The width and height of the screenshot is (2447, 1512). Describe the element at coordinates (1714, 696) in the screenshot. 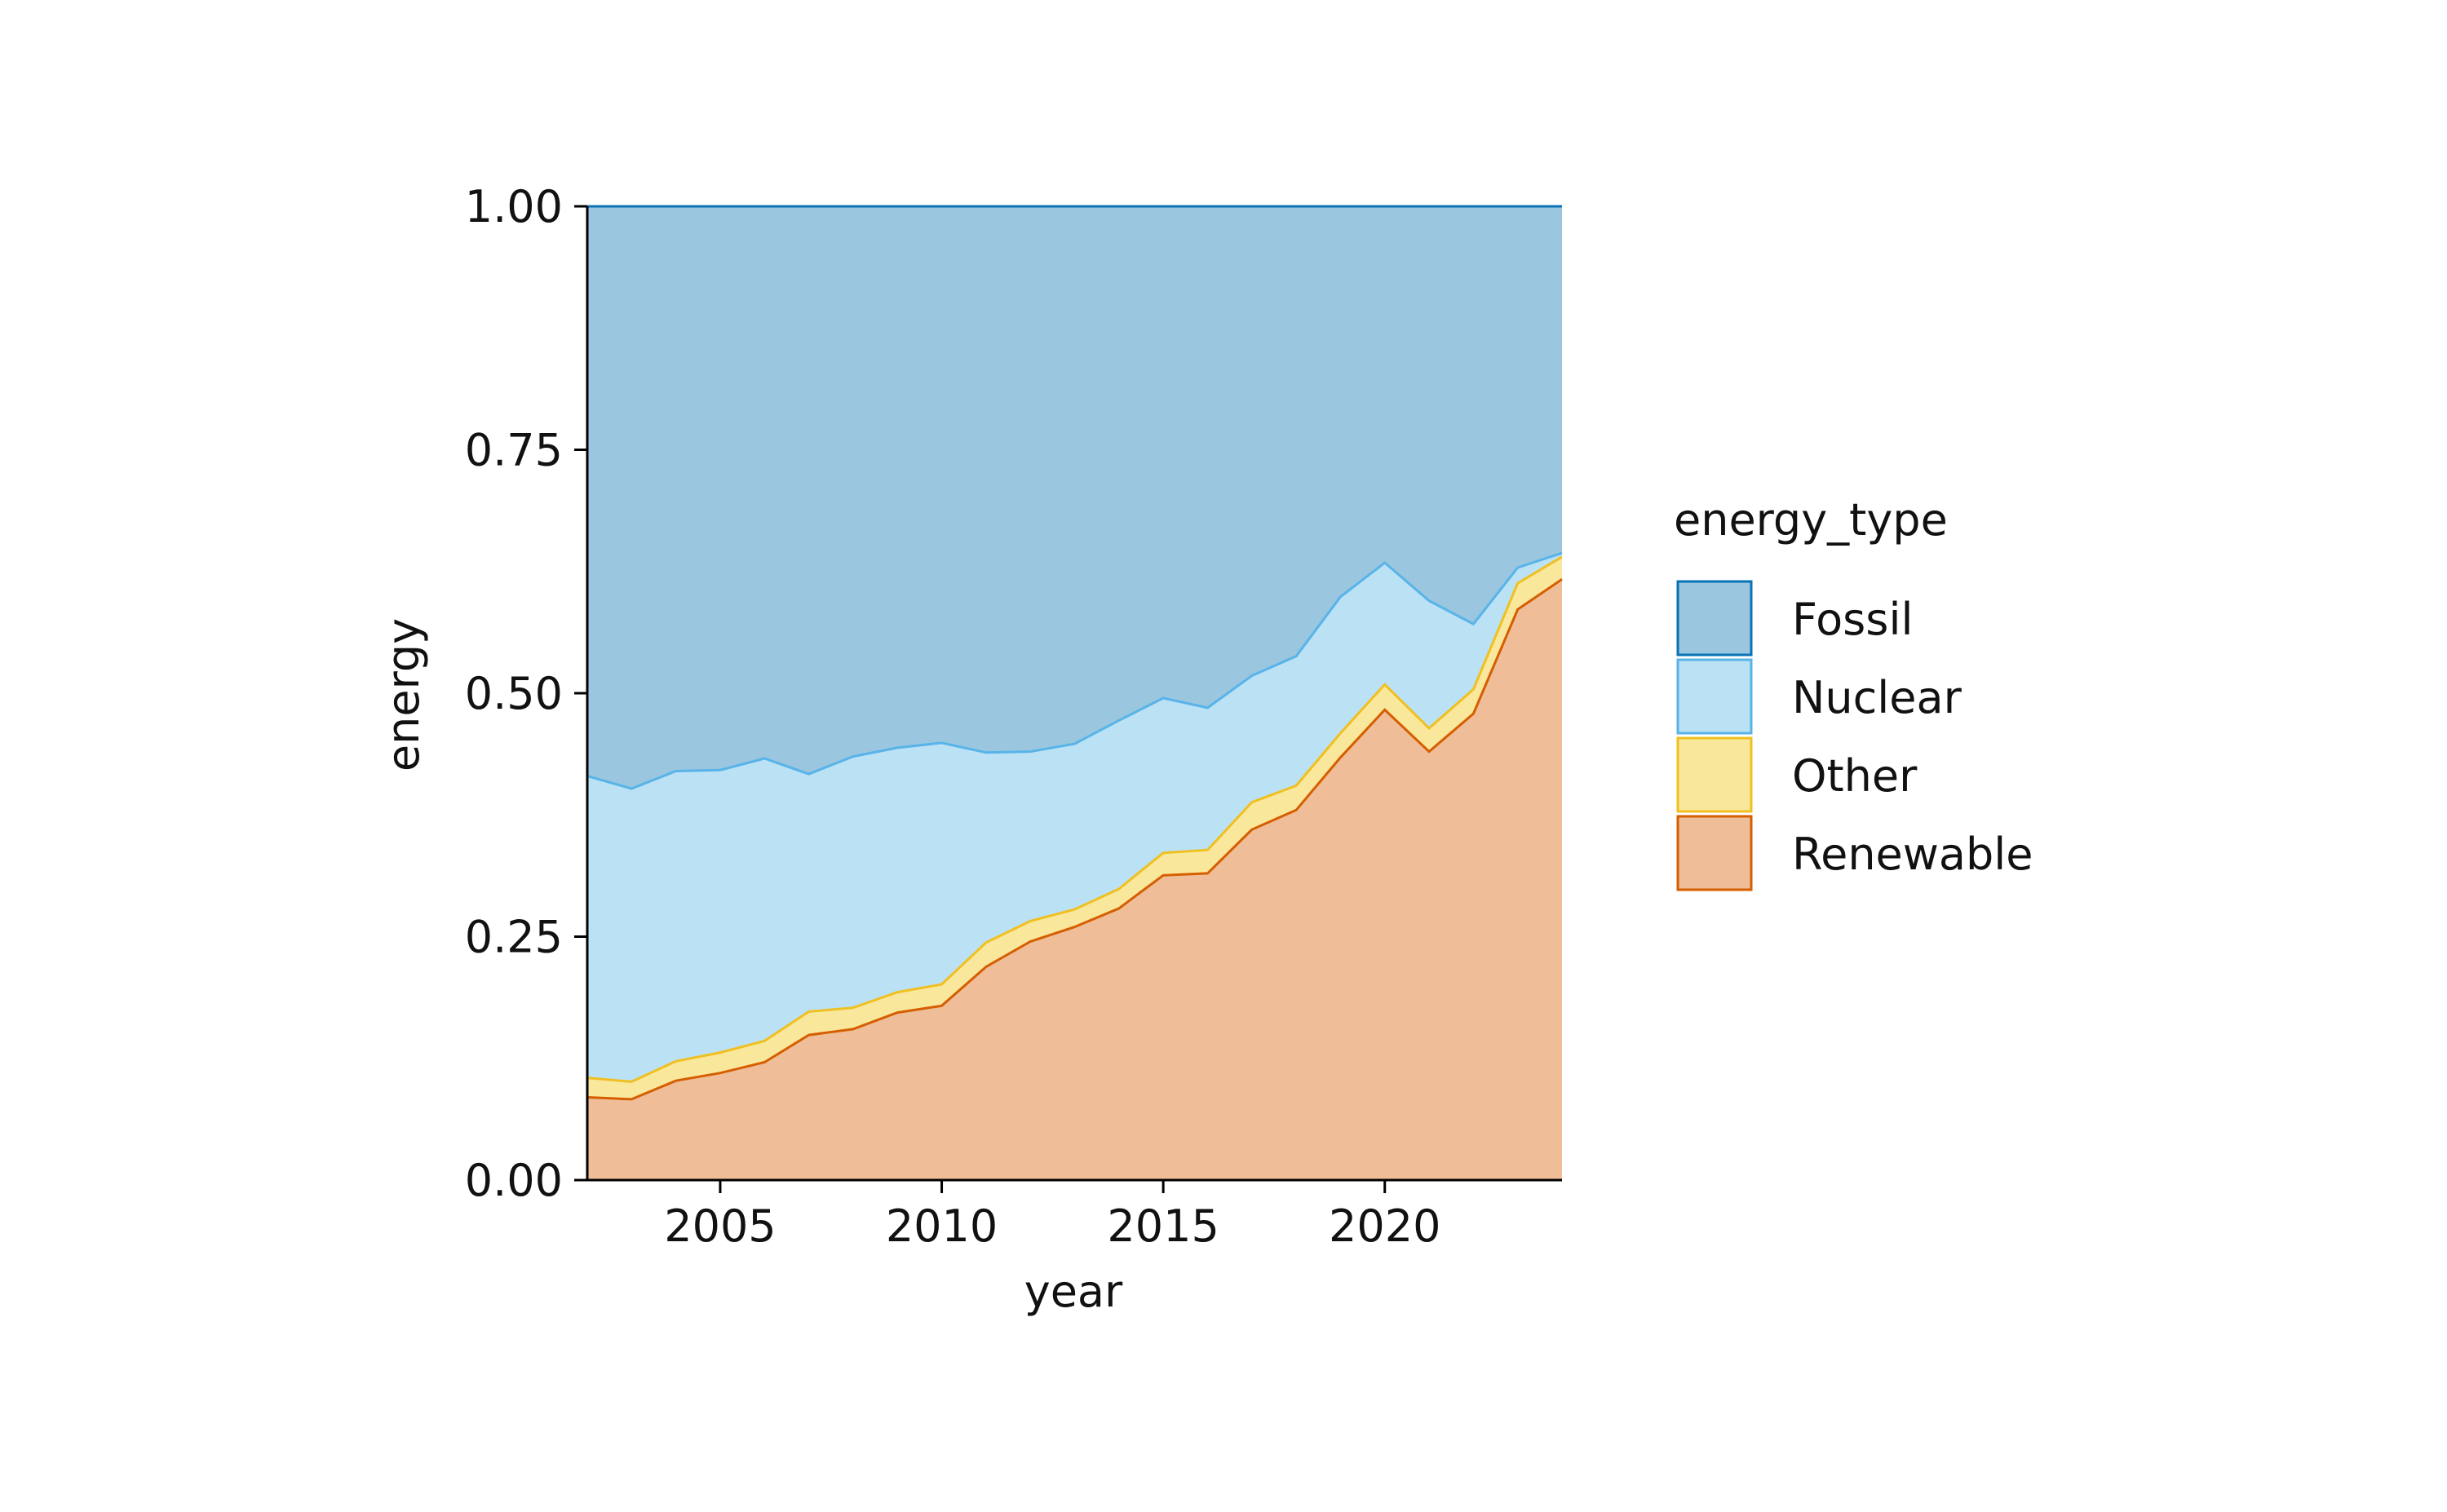

I see `legend-swatch-nuclear` at that location.